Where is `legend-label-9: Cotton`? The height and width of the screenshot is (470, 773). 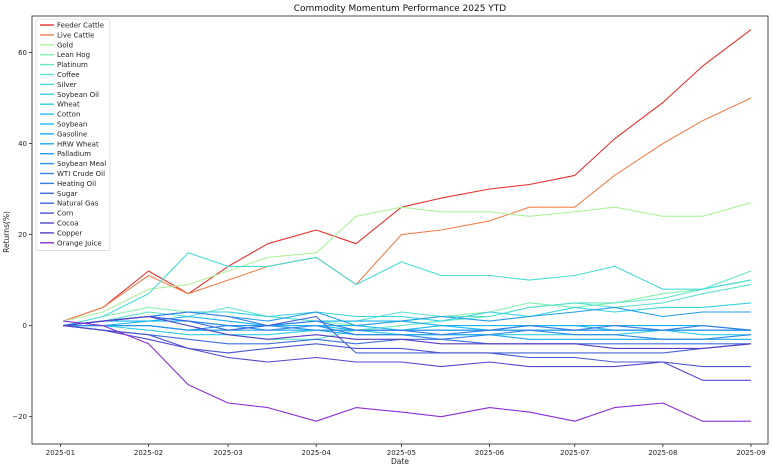
legend-label-9: Cotton is located at coordinates (68, 115).